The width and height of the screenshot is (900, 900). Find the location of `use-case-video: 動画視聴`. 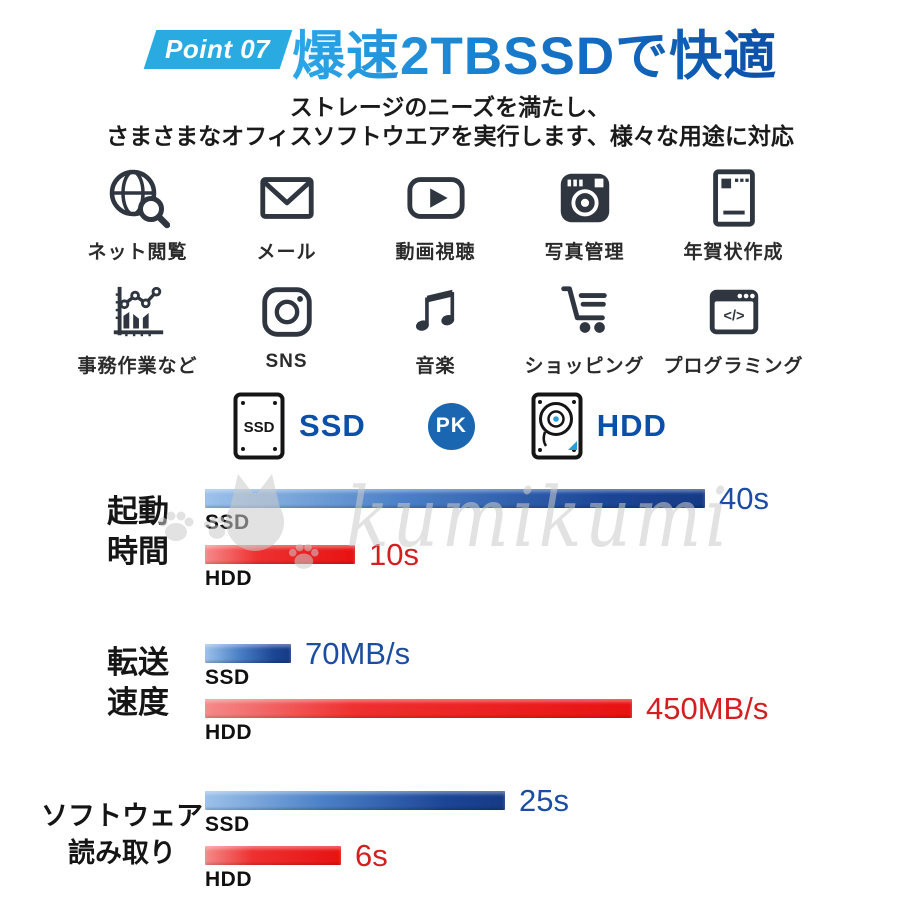

use-case-video: 動画視聴 is located at coordinates (435, 214).